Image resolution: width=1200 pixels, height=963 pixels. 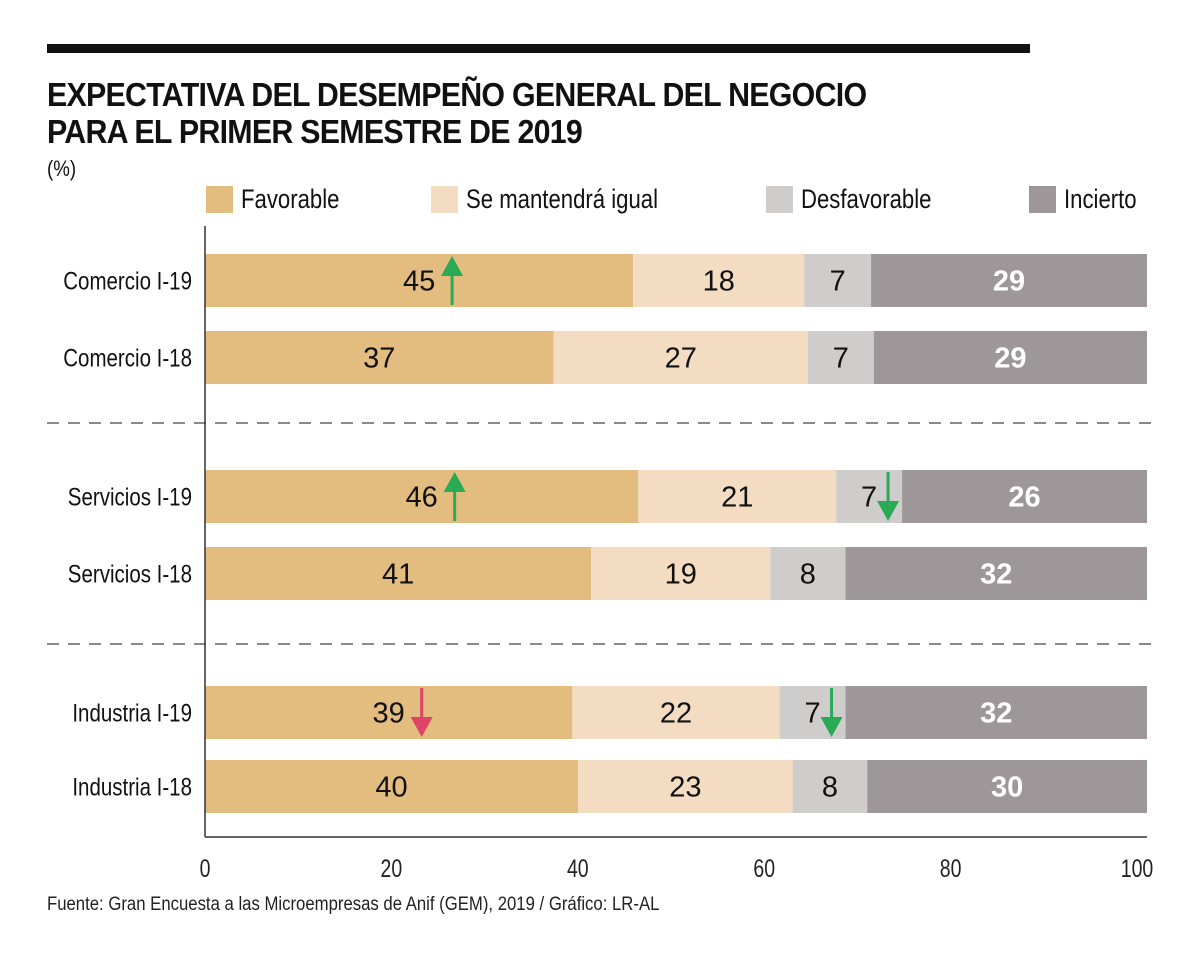 I want to click on top-rule, so click(x=538, y=48).